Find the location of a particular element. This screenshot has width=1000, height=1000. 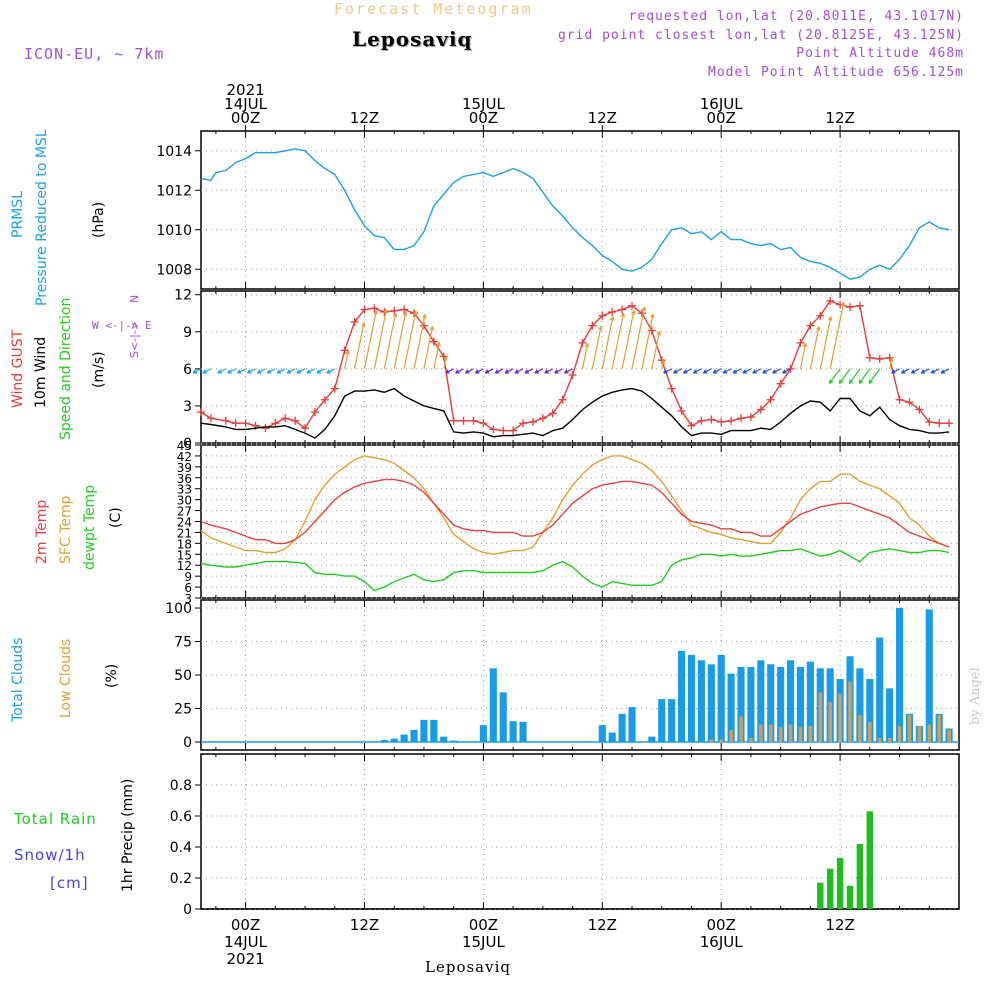

ytick-label-temperature: 15 is located at coordinates (184, 555).